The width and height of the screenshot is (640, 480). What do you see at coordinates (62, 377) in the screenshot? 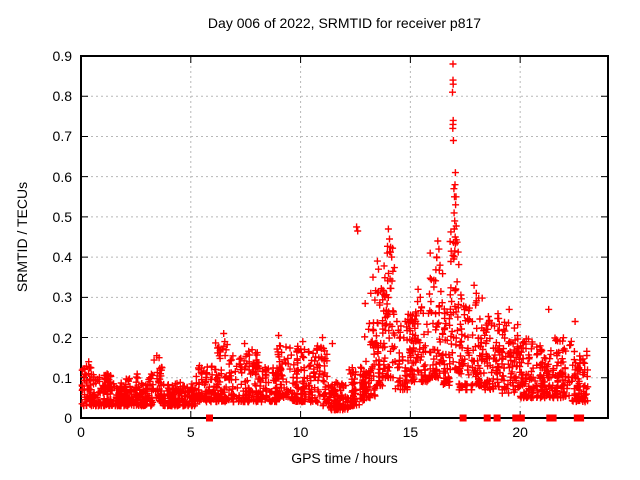
I see `y-tick-label: 0.1` at bounding box center [62, 377].